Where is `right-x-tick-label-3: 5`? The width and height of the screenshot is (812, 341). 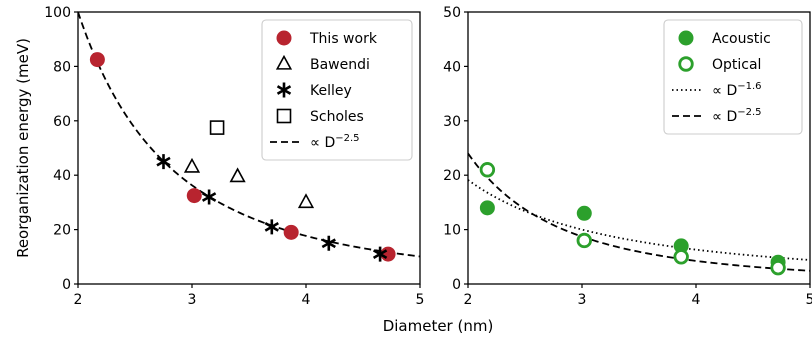 right-x-tick-label-3: 5 is located at coordinates (809, 300).